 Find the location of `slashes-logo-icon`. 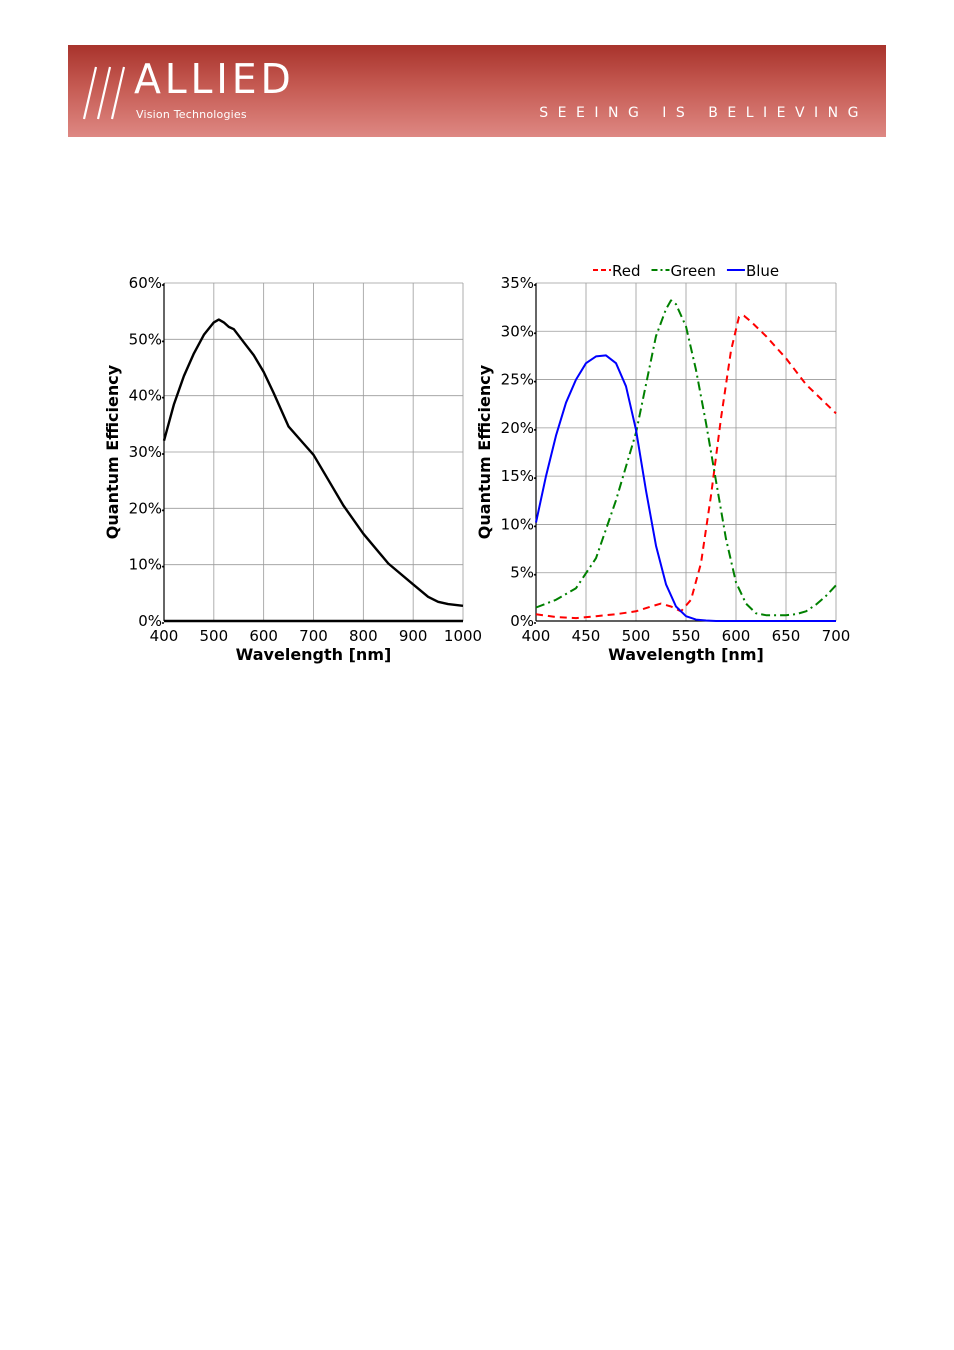

slashes-logo-icon is located at coordinates (104, 93).